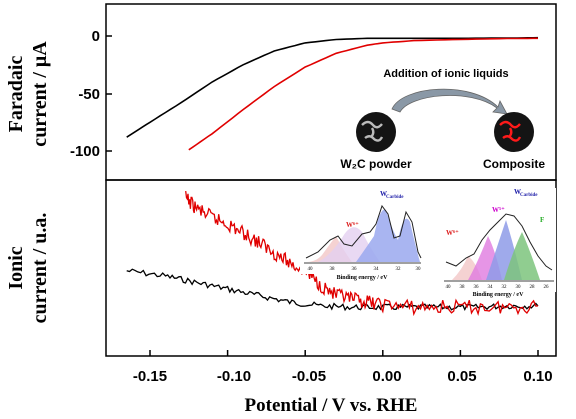 The width and height of the screenshot is (576, 419). What do you see at coordinates (542, 220) in the screenshot?
I see `inset-2-label-f: F` at bounding box center [542, 220].